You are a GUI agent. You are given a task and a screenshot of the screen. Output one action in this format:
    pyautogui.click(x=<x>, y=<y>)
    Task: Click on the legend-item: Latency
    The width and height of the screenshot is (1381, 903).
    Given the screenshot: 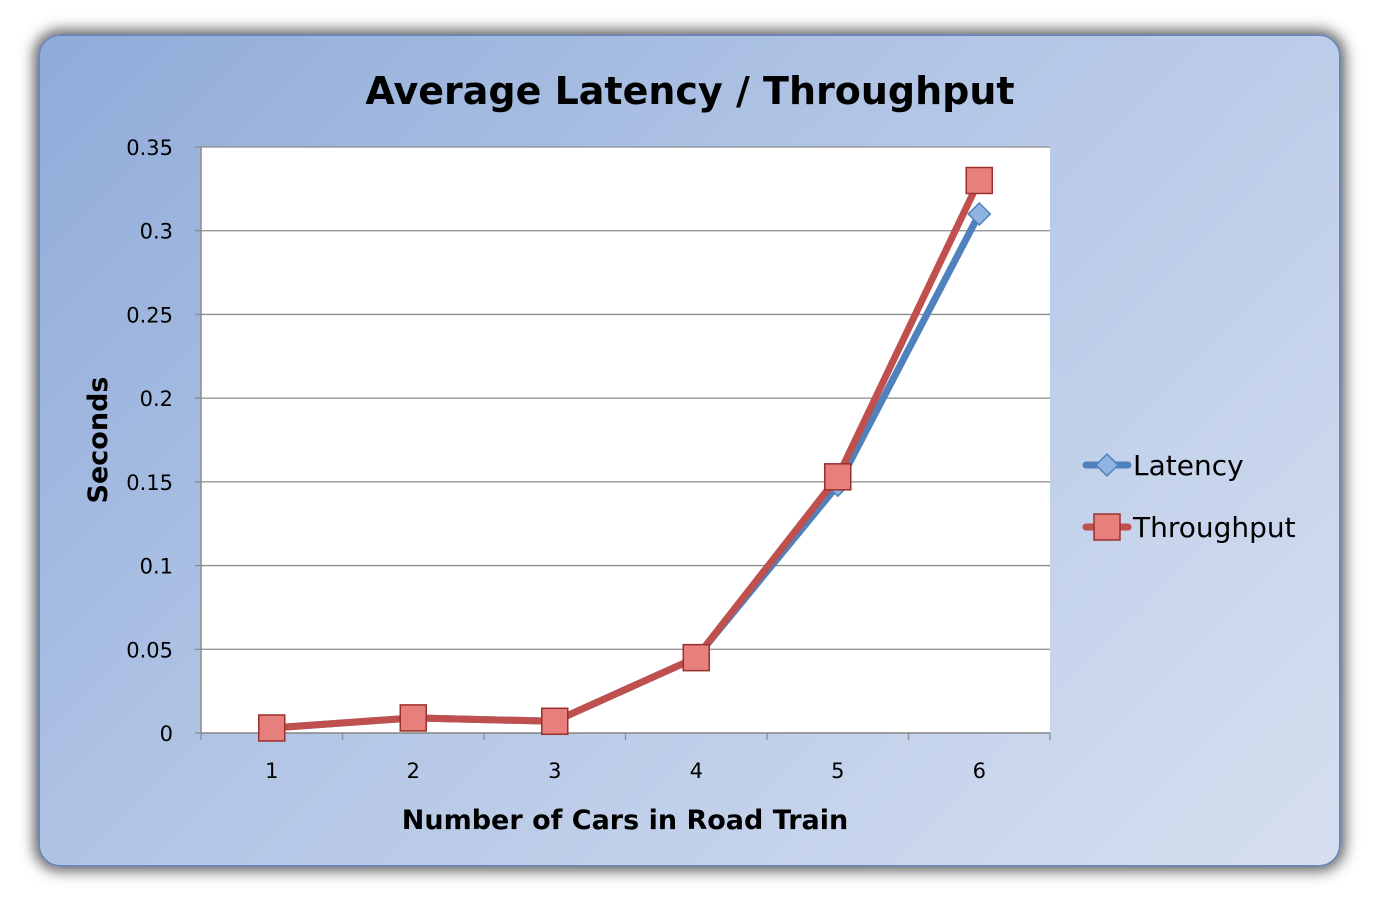 What is the action you would take?
    pyautogui.click(x=1163, y=465)
    